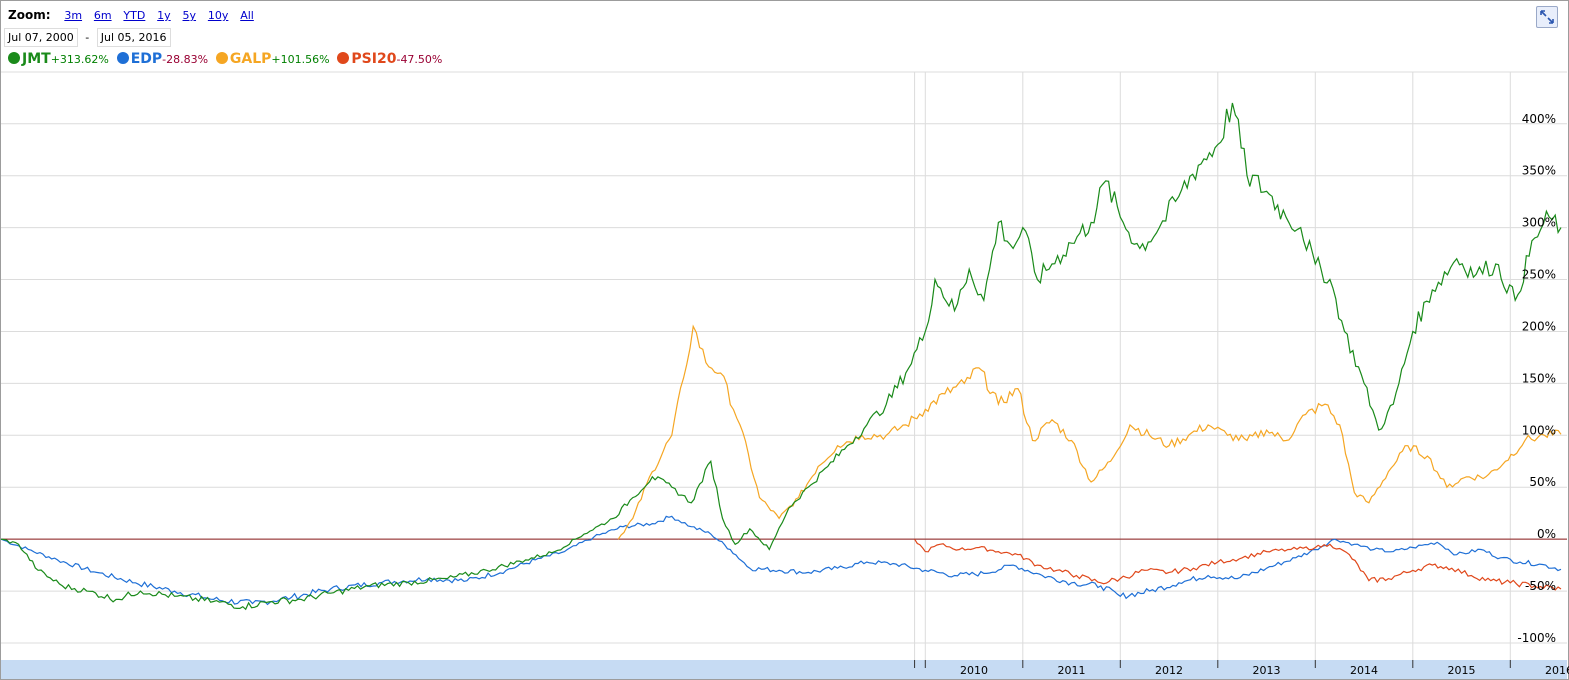  I want to click on x-axis-band, so click(784, 669).